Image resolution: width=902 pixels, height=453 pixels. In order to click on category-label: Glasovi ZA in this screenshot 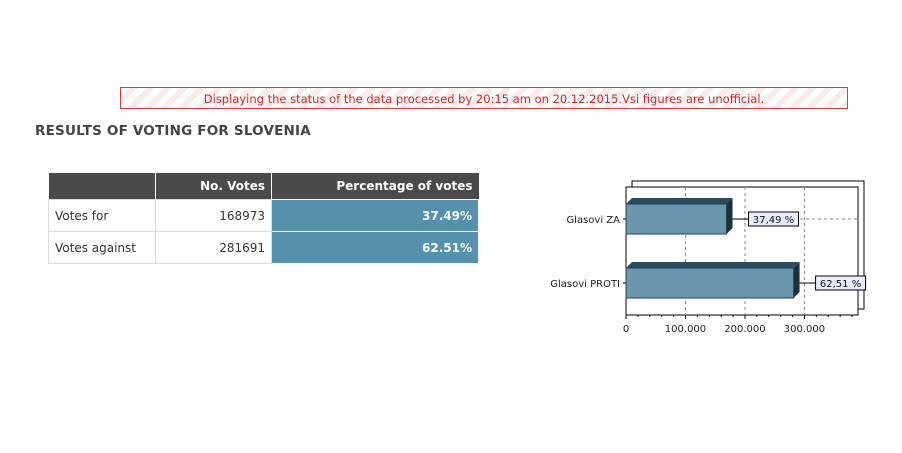, I will do `click(593, 220)`.